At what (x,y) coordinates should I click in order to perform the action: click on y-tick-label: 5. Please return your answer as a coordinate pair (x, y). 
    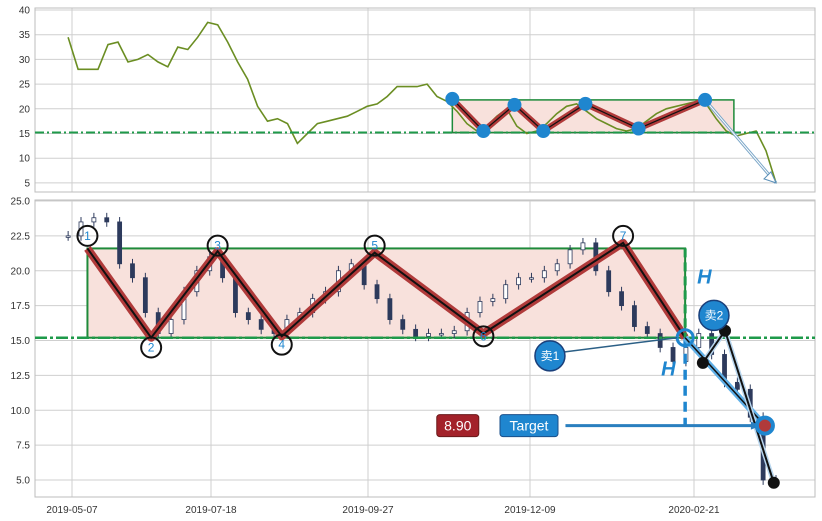
    Looking at the image, I should click on (27, 183).